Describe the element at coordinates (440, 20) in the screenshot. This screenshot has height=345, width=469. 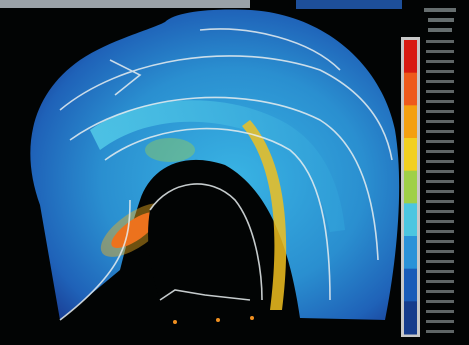
I see `legend-text-column` at that location.